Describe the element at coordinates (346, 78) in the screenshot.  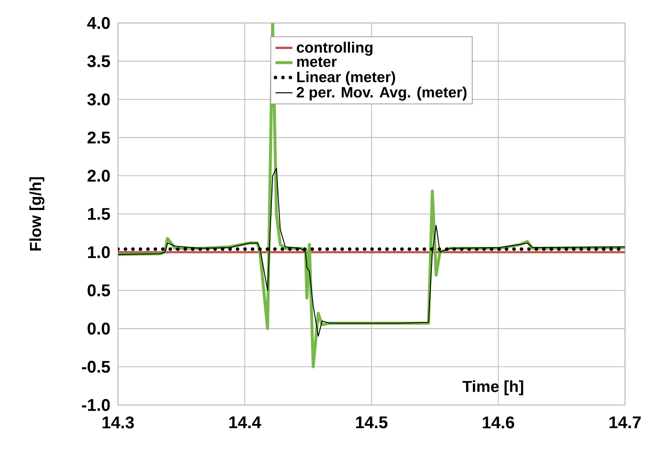
I see `legend-label: Linear (meter)` at that location.